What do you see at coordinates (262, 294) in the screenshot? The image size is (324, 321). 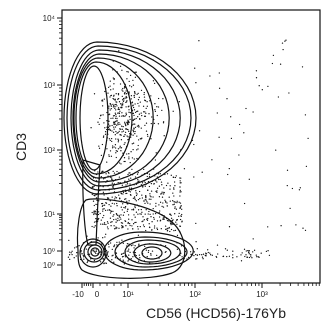 I see `x-tick-label: 10³` at bounding box center [262, 294].